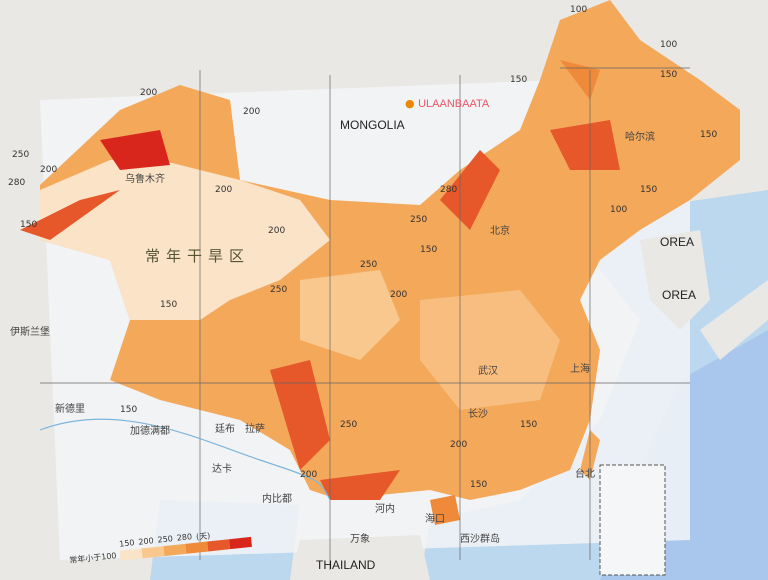  Describe the element at coordinates (445, 510) in the screenshot. I see `hainan` at that location.